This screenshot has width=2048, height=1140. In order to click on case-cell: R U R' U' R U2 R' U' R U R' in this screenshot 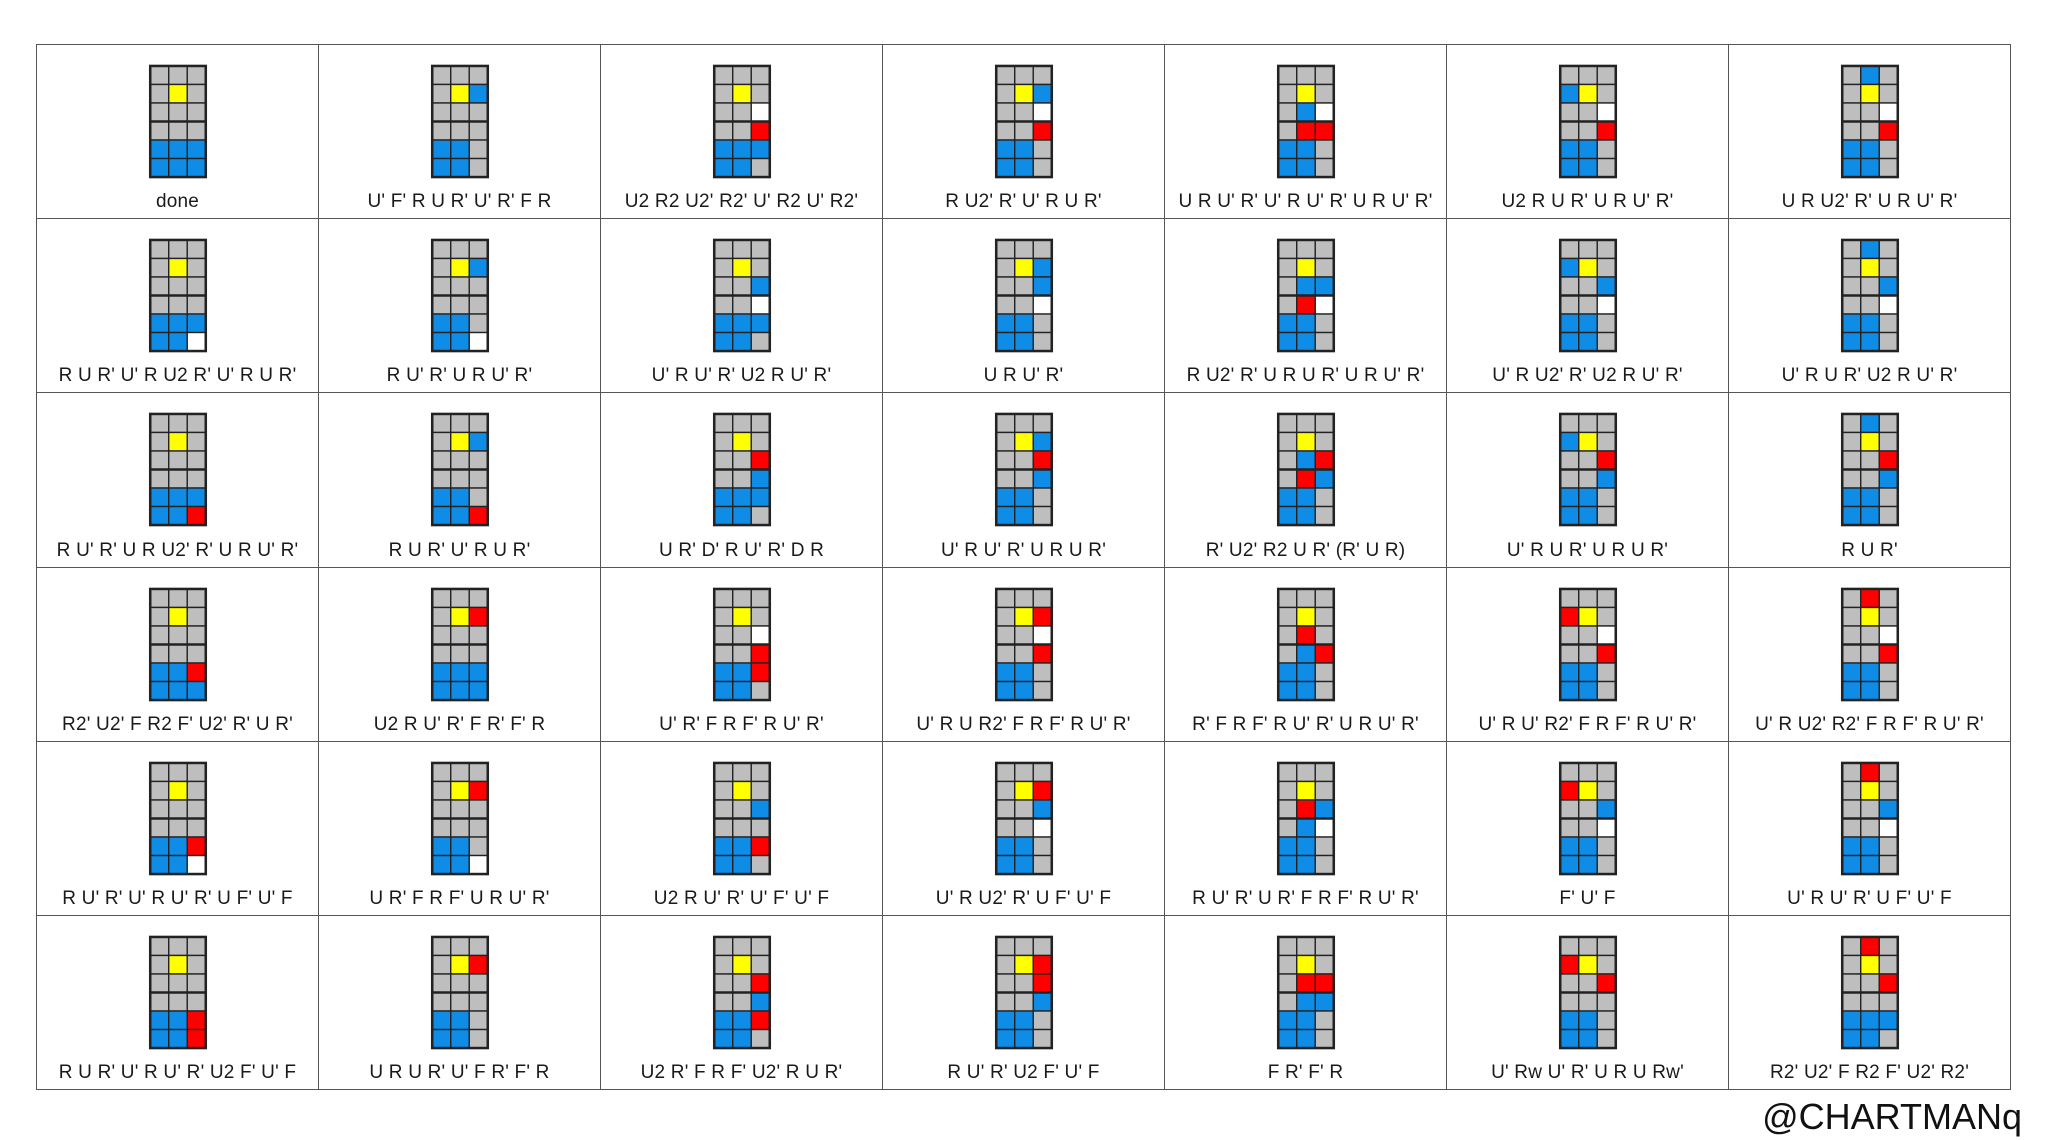, I will do `click(178, 306)`.